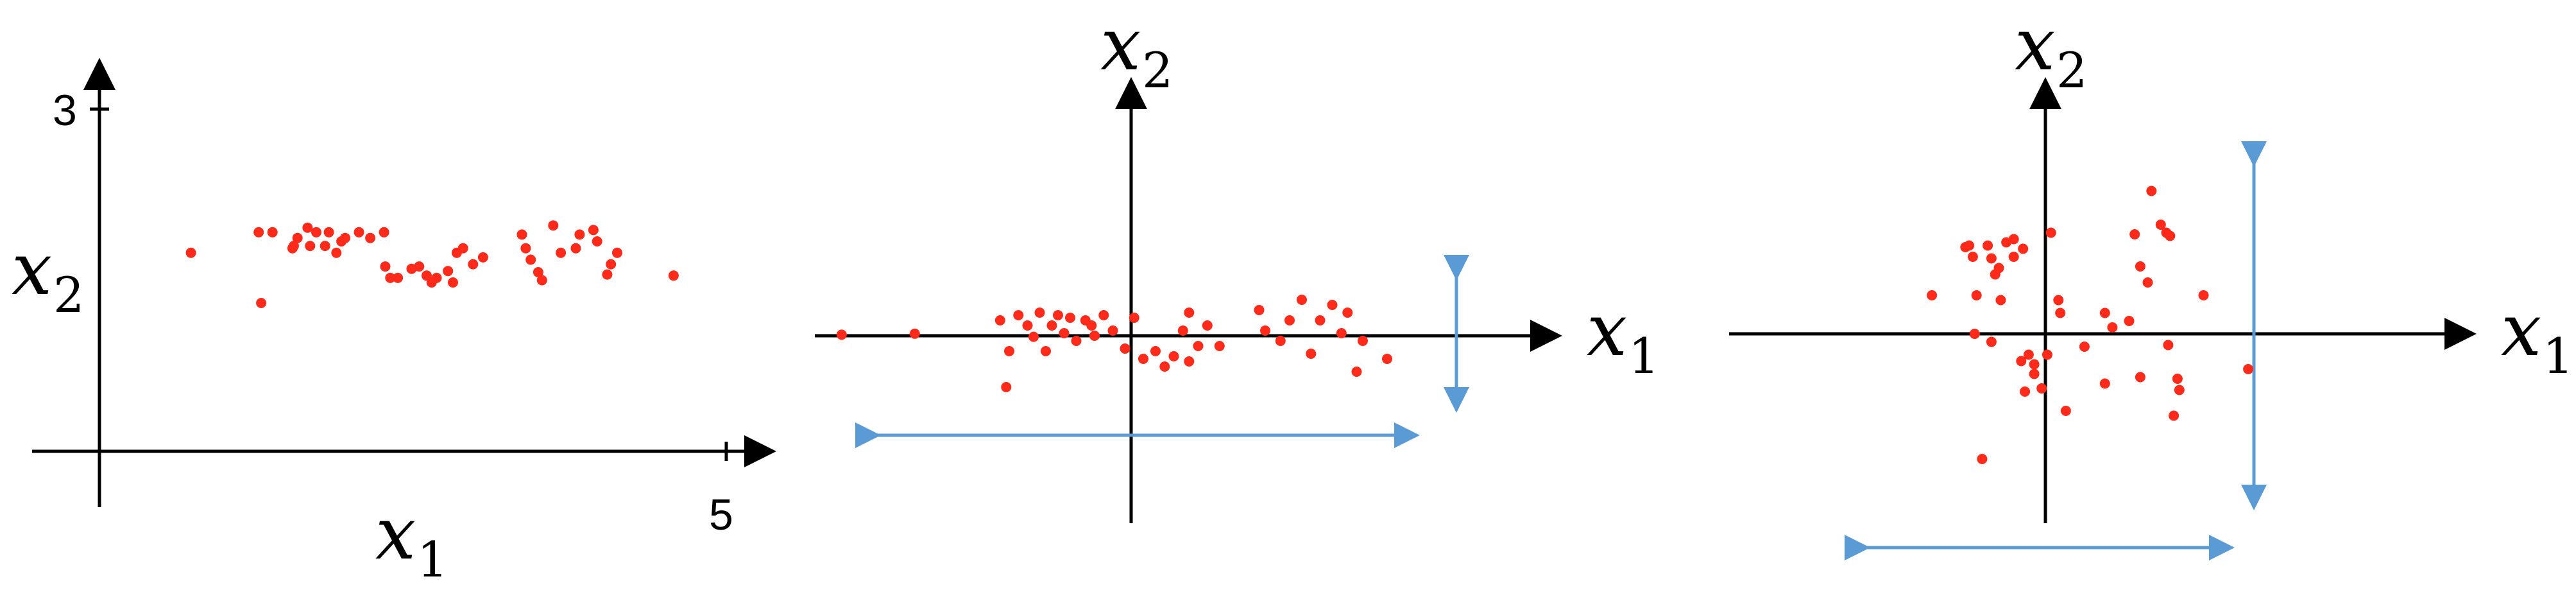 The width and height of the screenshot is (2576, 615). What do you see at coordinates (1136, 51) in the screenshot?
I see `panel-2-y-label: x 2` at bounding box center [1136, 51].